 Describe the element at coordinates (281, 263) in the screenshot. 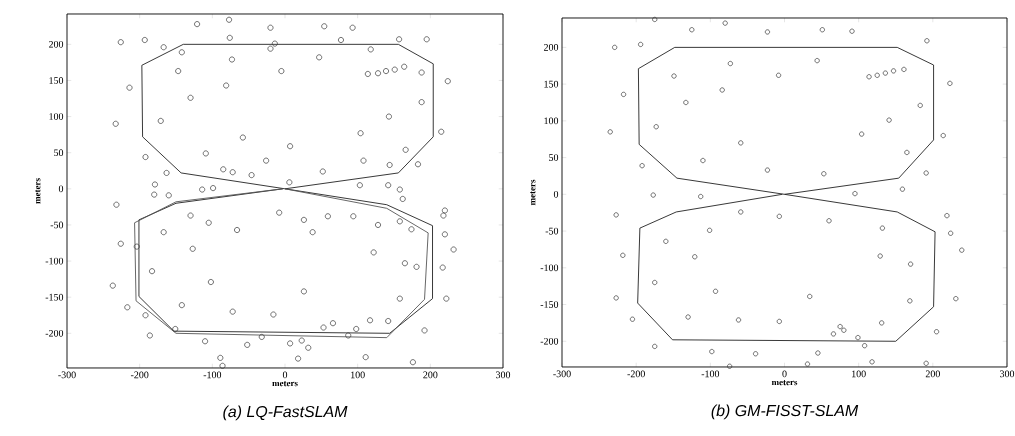

I see `line-series` at that location.